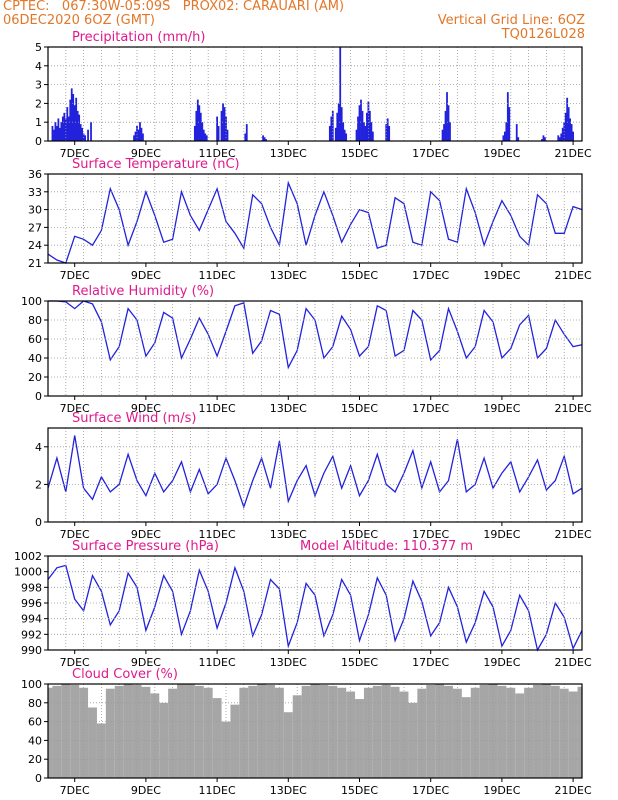 The width and height of the screenshot is (618, 800). Describe the element at coordinates (125, 674) in the screenshot. I see `panel-title: Cloud Cover (%)` at that location.